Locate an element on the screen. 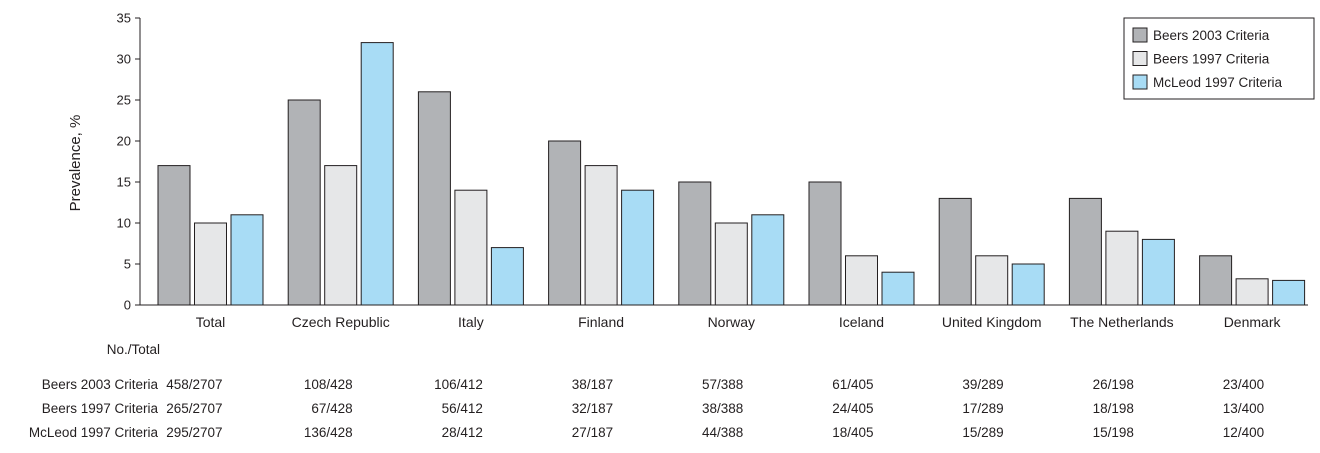  y-tick-label: 35 is located at coordinates (124, 18).